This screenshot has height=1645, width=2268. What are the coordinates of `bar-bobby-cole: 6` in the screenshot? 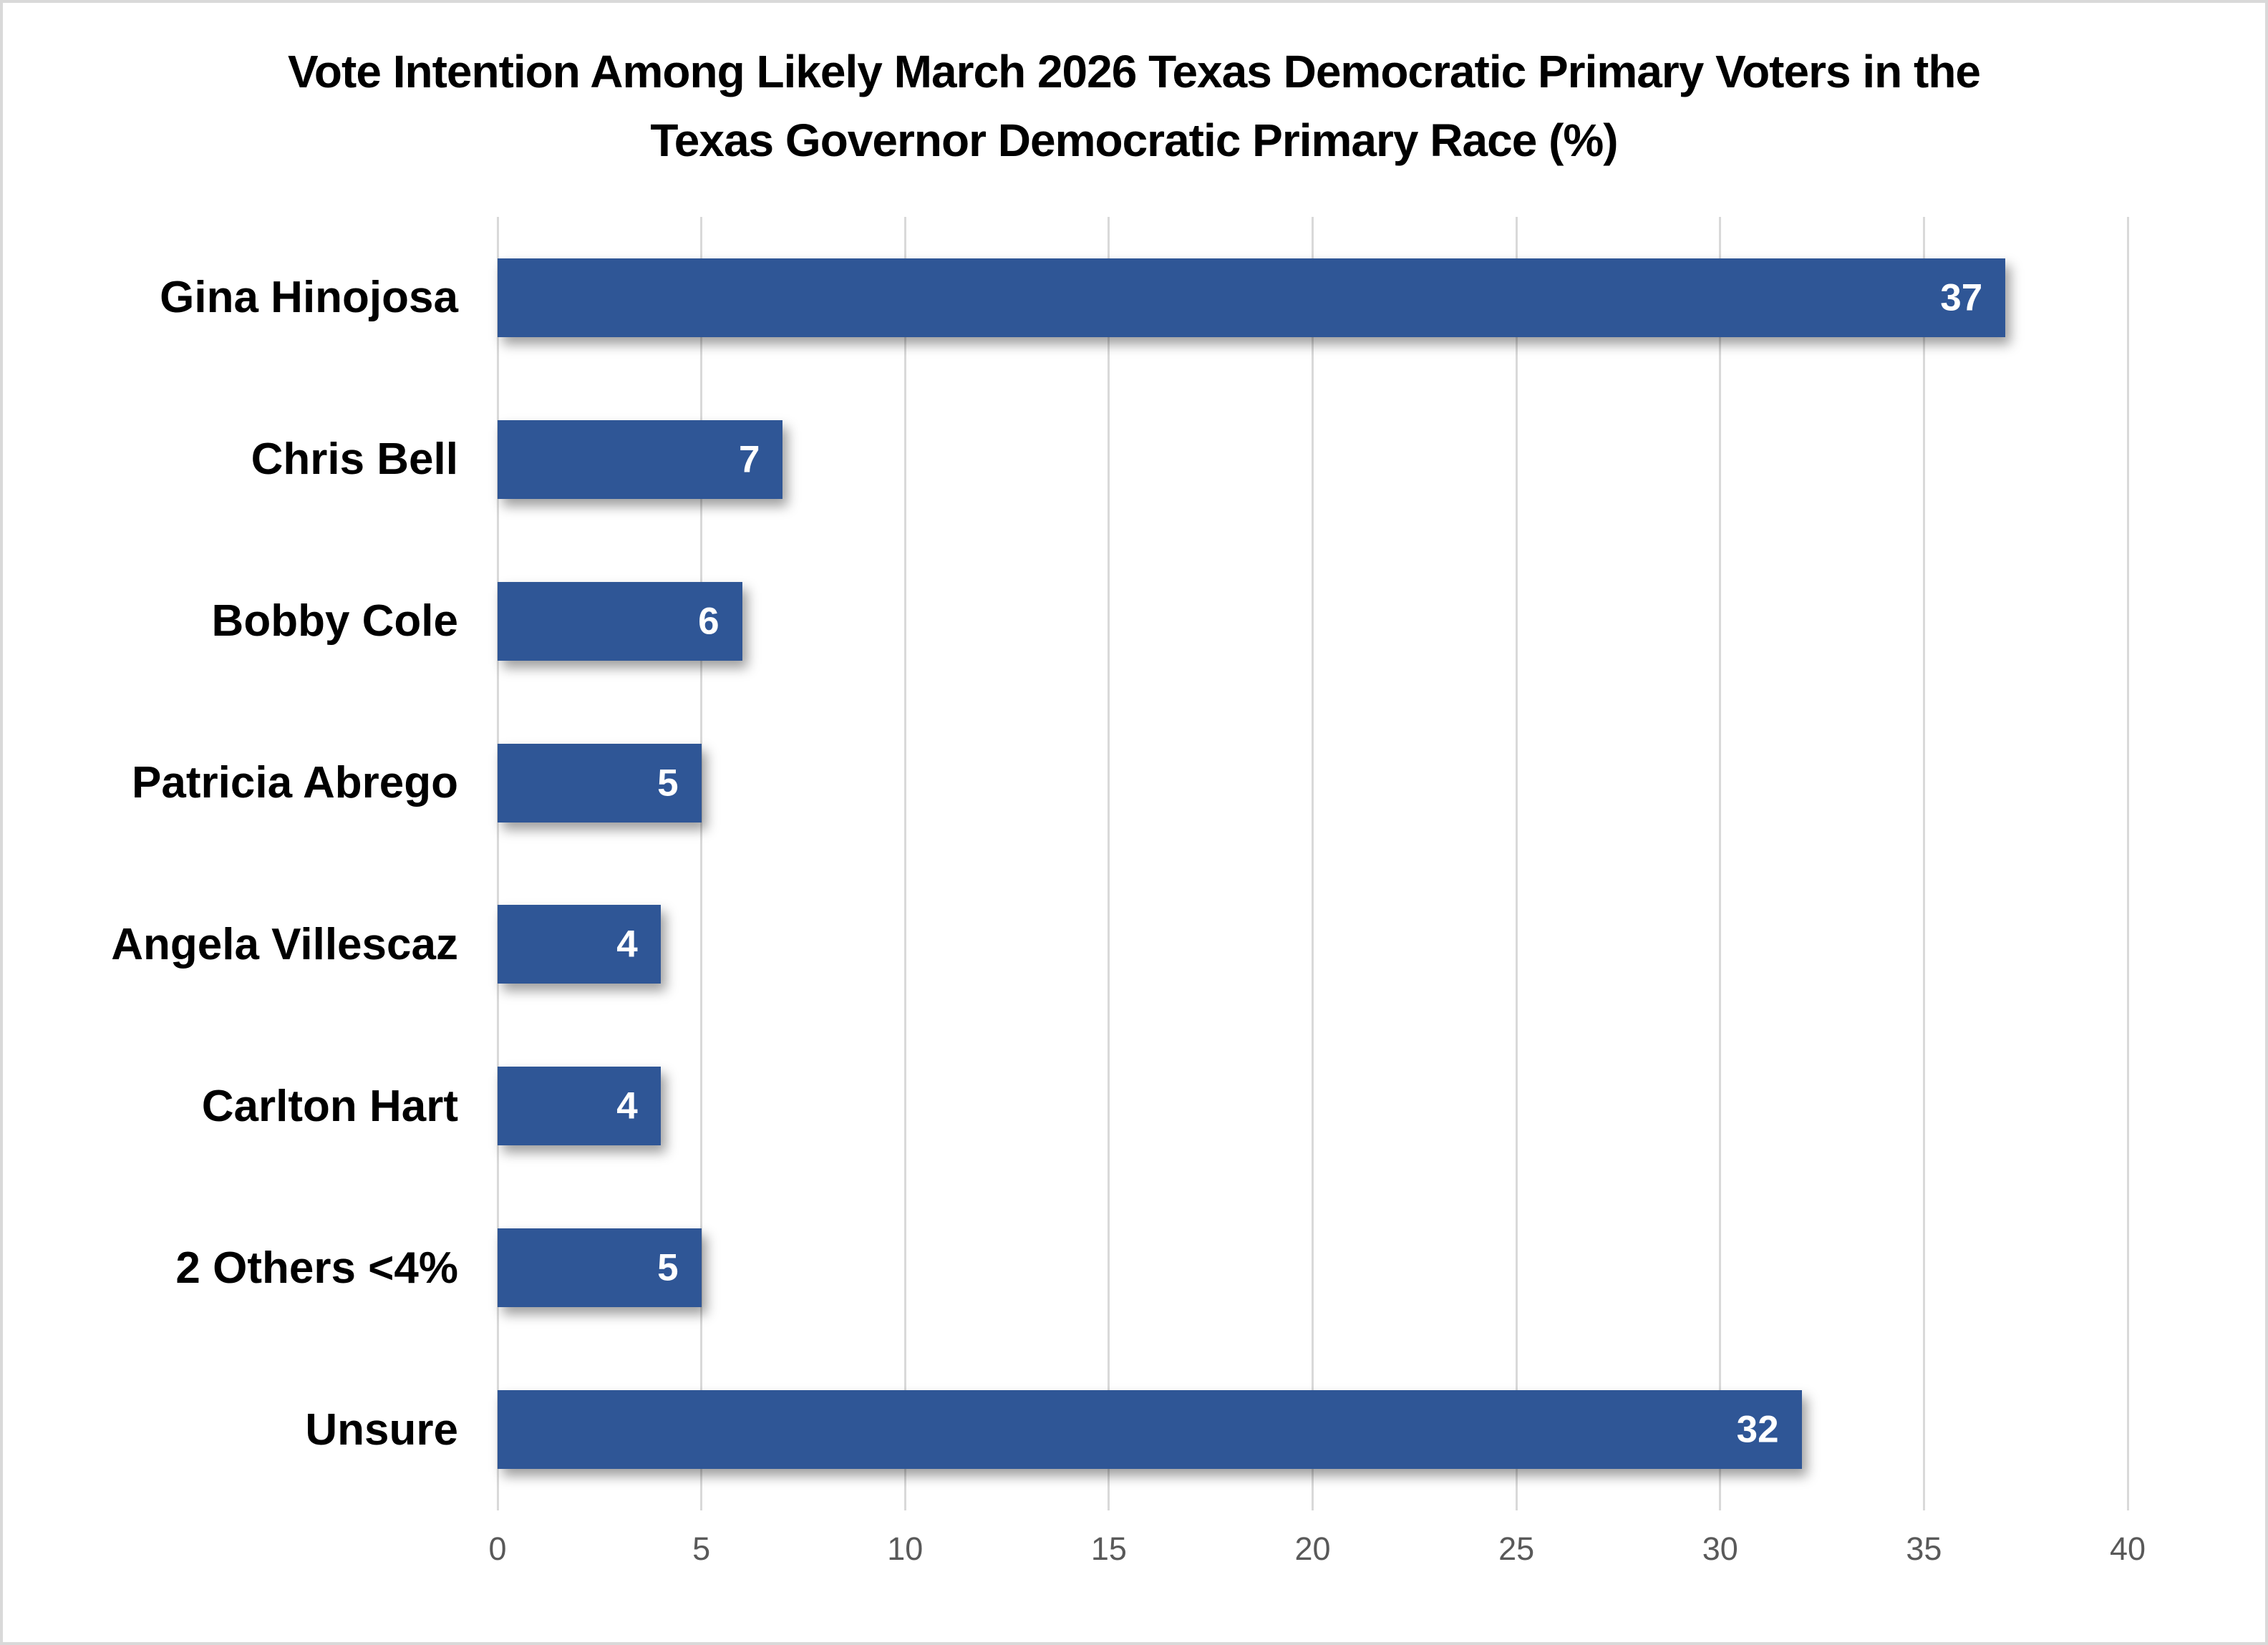 It's located at (620, 621).